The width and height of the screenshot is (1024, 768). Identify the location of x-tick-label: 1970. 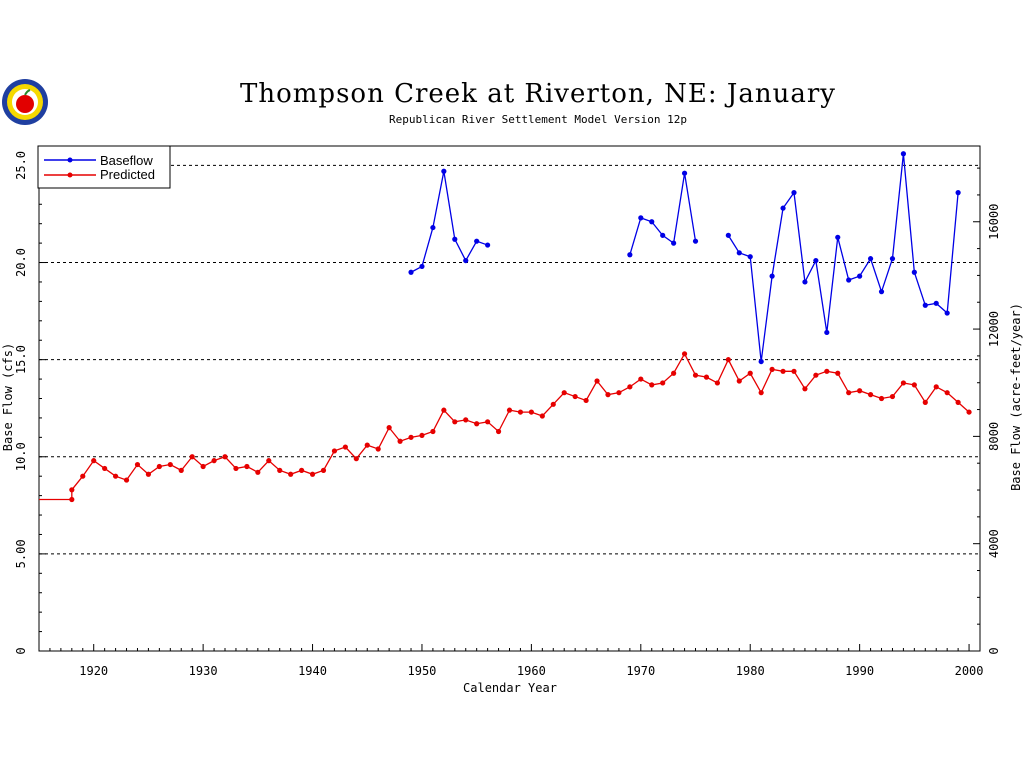
(640, 671).